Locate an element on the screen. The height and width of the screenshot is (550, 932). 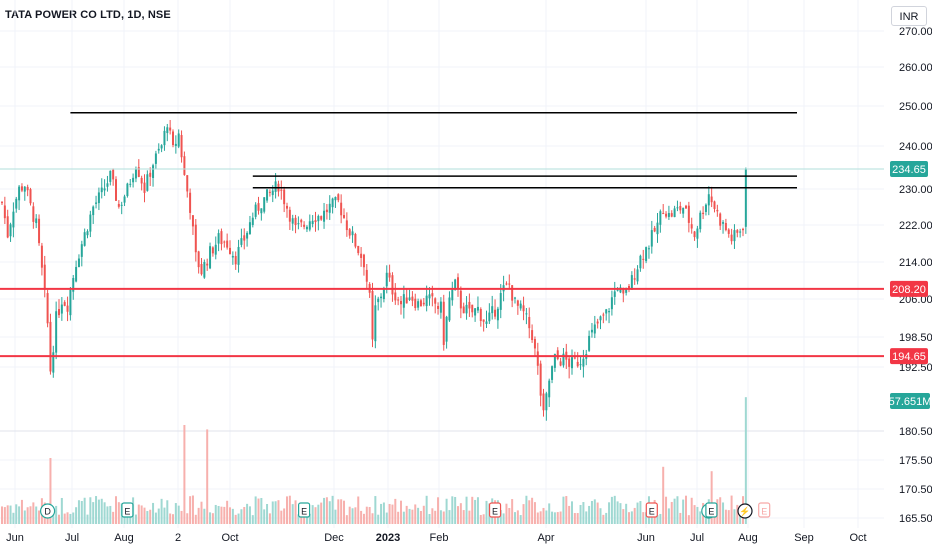
time-tick-label: Aug is located at coordinates (748, 538).